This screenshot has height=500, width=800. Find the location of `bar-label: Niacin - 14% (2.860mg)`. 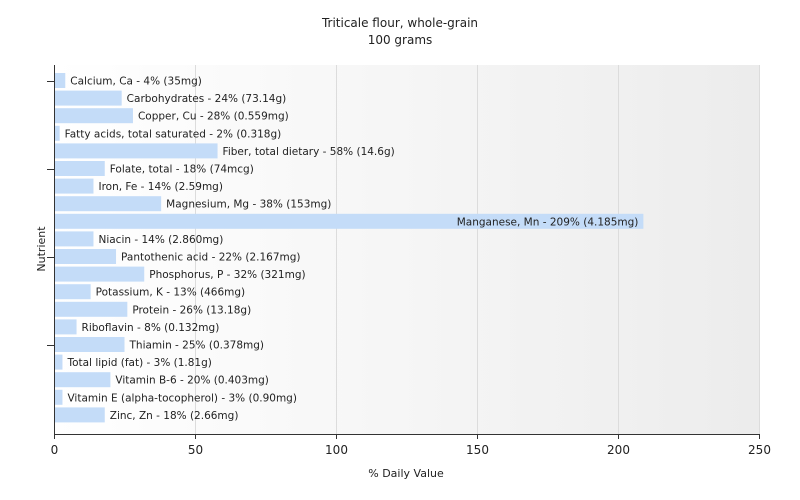

bar-label: Niacin - 14% (2.860mg) is located at coordinates (160, 240).